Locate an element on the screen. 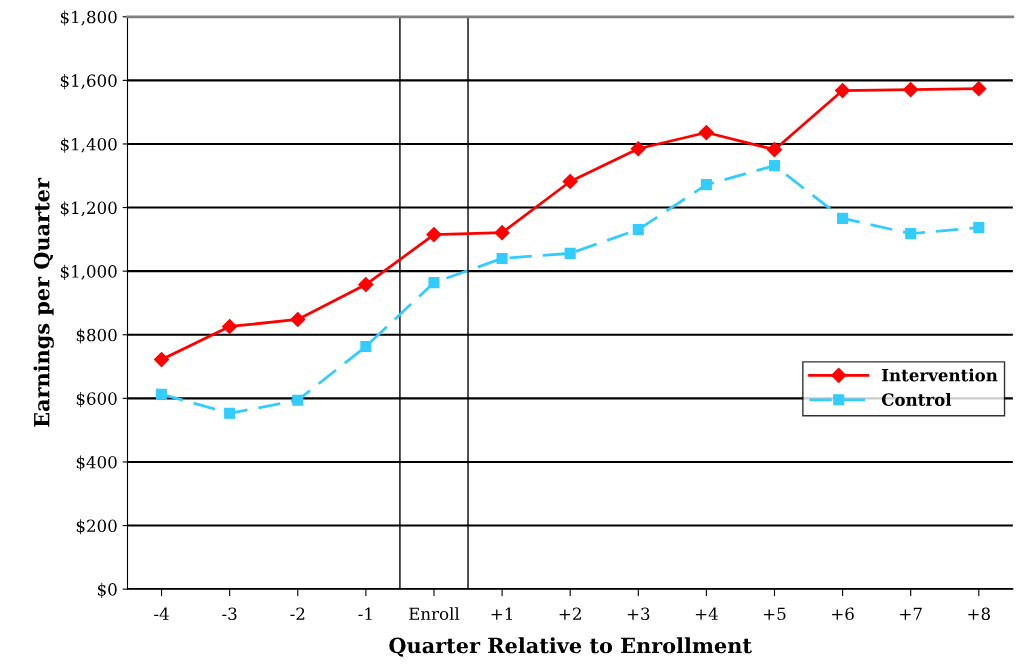 The width and height of the screenshot is (1020, 671). y-tick-label: $1,000 is located at coordinates (88, 272).